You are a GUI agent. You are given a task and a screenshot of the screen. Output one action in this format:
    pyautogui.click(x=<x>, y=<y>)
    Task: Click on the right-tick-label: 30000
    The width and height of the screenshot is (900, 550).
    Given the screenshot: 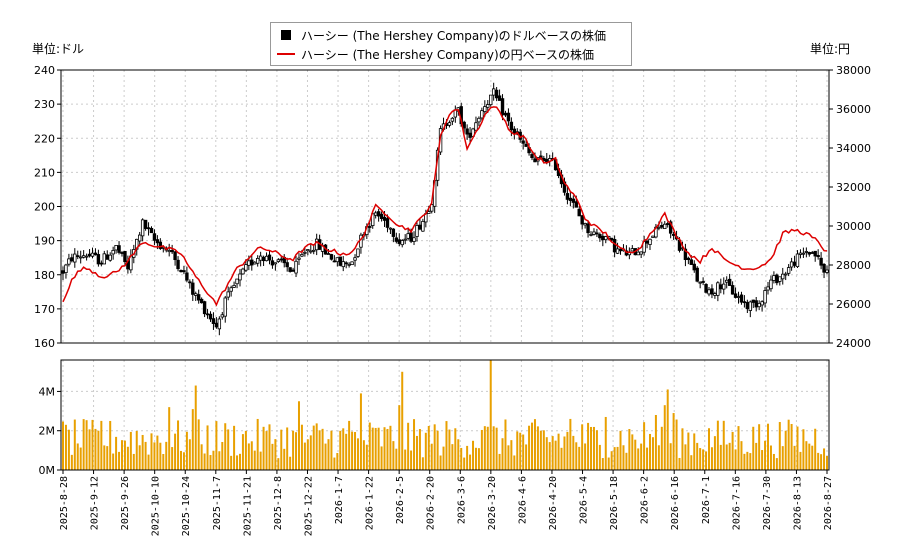 What is the action you would take?
    pyautogui.click(x=853, y=226)
    